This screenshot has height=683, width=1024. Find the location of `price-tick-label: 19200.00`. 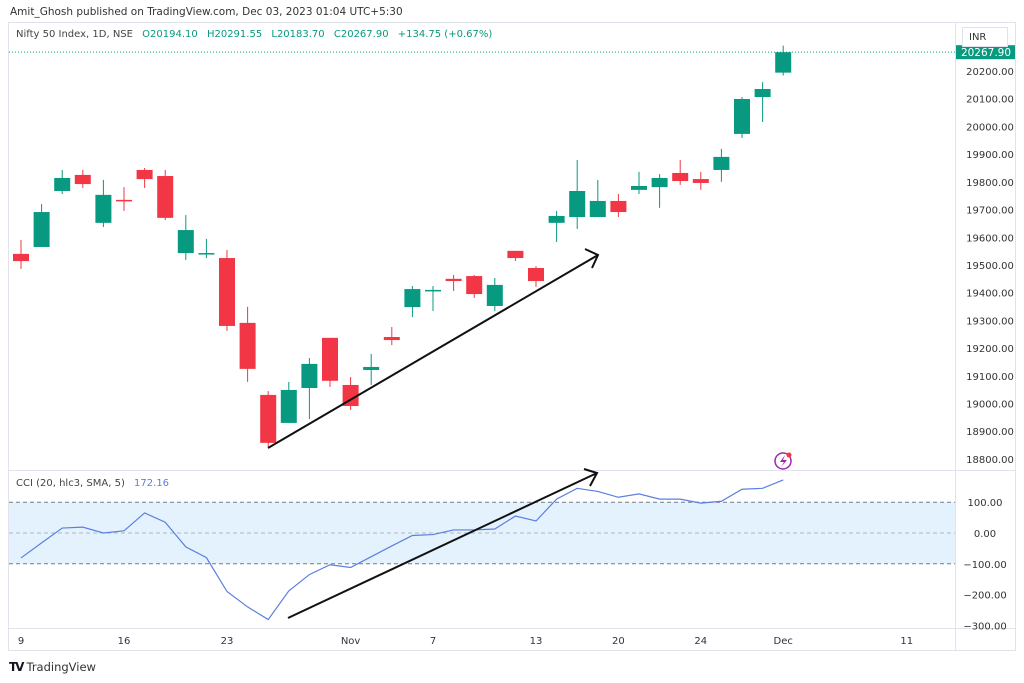

price-tick-label: 19200.00 is located at coordinates (990, 349).